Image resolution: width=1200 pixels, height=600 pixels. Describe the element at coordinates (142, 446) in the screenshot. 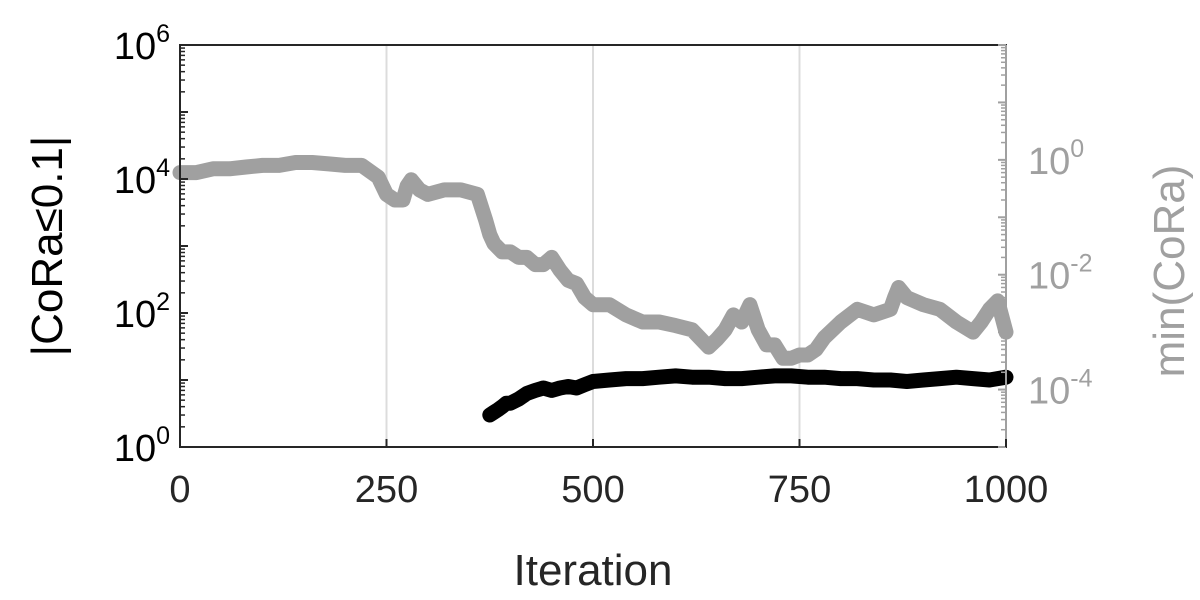

I see `left-tick-label: 10⁰` at that location.